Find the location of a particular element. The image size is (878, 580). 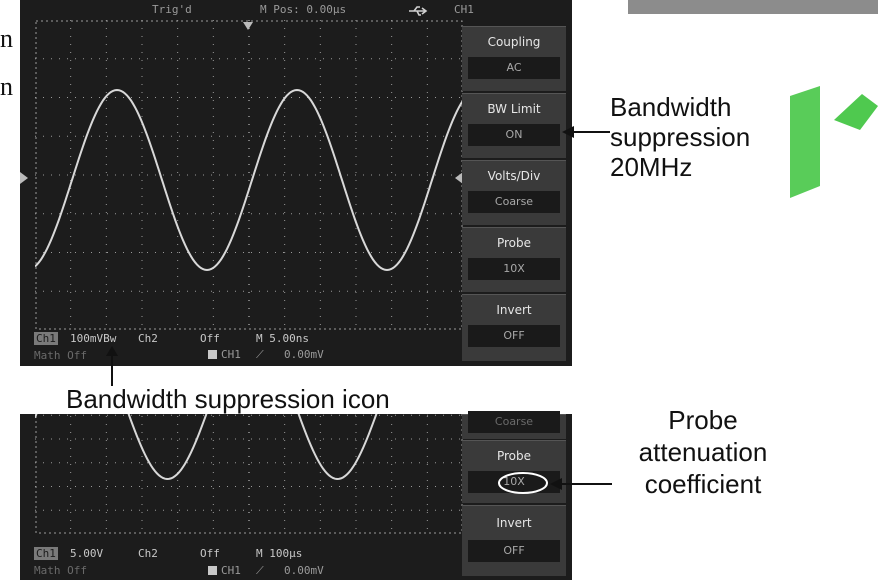

timebase: M 5.00ns is located at coordinates (282, 338).